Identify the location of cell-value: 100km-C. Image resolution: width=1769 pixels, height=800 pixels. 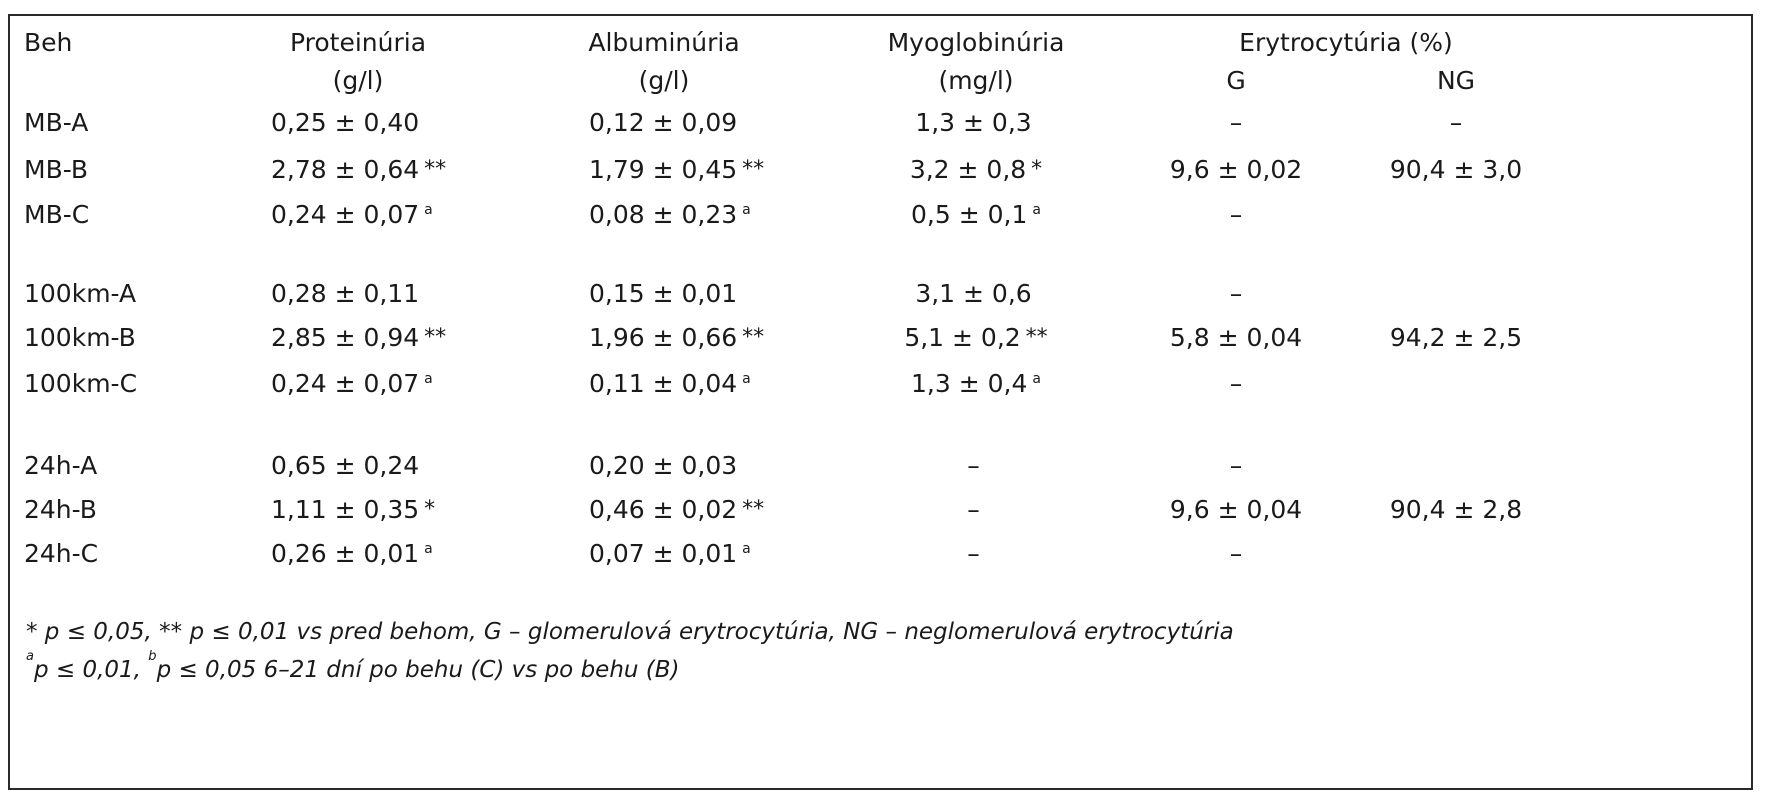
(81, 383).